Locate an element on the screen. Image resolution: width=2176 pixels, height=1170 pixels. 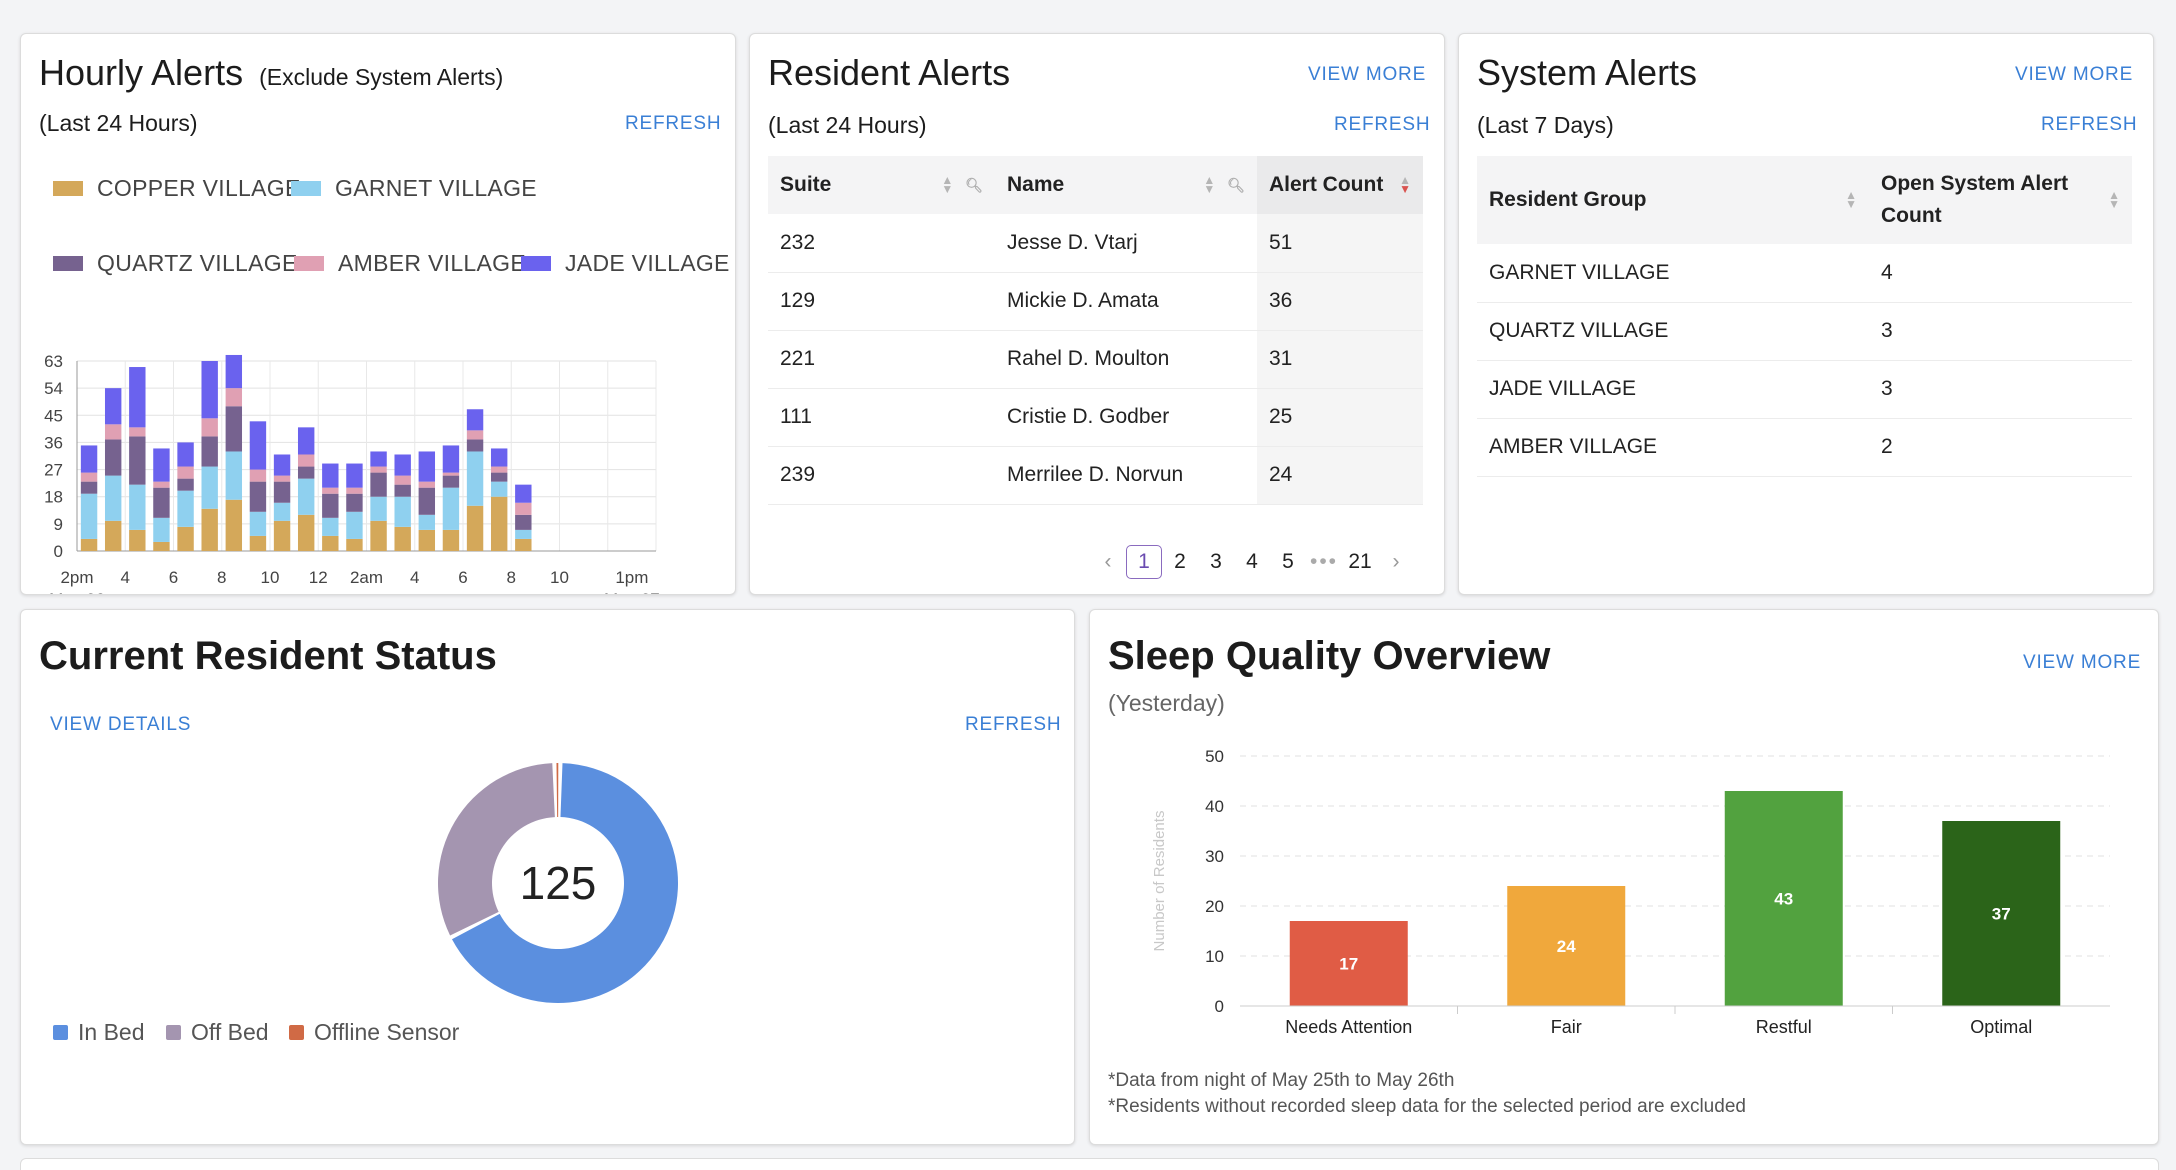
table-row: AMBER VILLAGE 2 is located at coordinates (1804, 447).